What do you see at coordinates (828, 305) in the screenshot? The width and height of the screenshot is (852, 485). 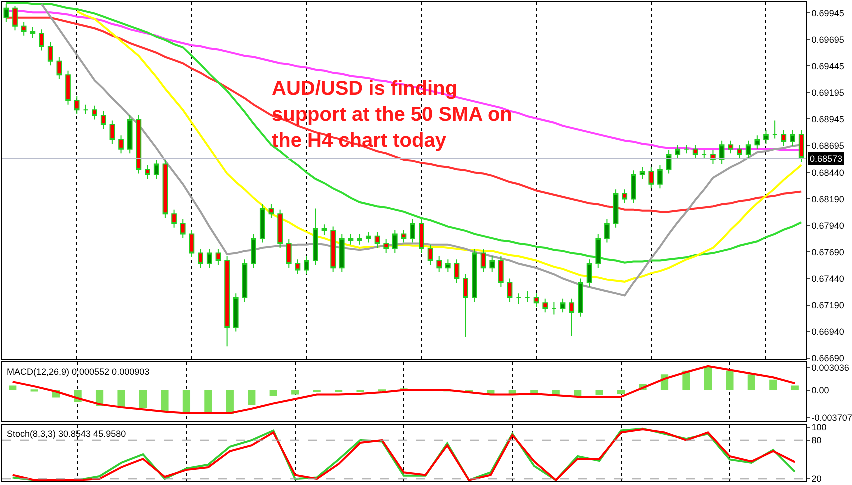 I see `y-tick-label: 0.67190` at bounding box center [828, 305].